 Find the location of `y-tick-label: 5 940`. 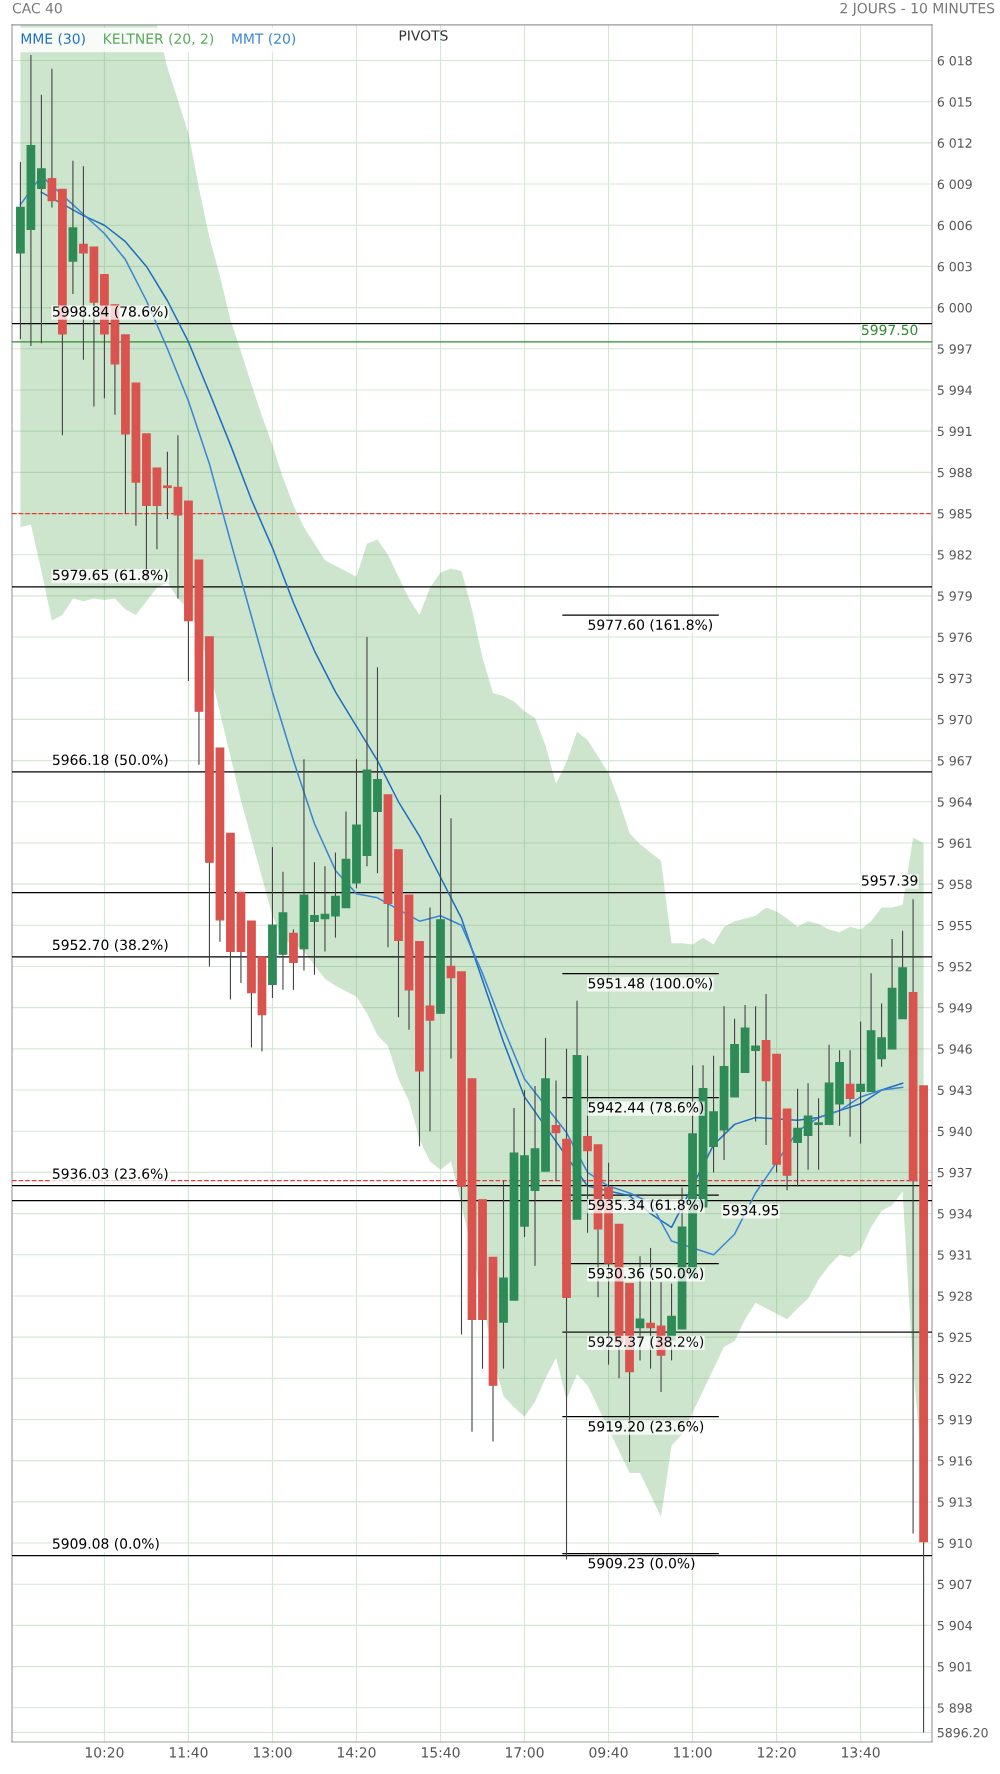

y-tick-label: 5 940 is located at coordinates (954, 1131).